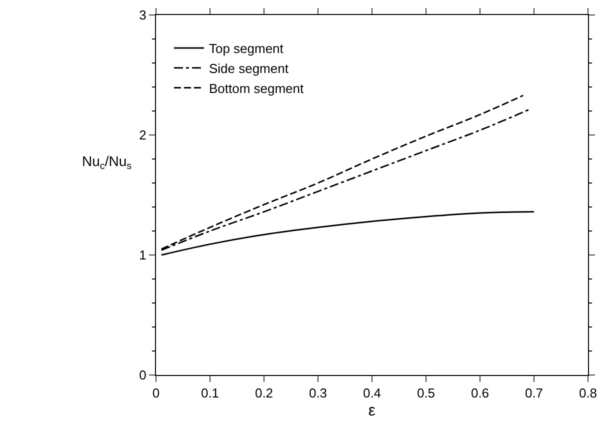 Image resolution: width=607 pixels, height=435 pixels. I want to click on x-tick-label: 0.4, so click(372, 393).